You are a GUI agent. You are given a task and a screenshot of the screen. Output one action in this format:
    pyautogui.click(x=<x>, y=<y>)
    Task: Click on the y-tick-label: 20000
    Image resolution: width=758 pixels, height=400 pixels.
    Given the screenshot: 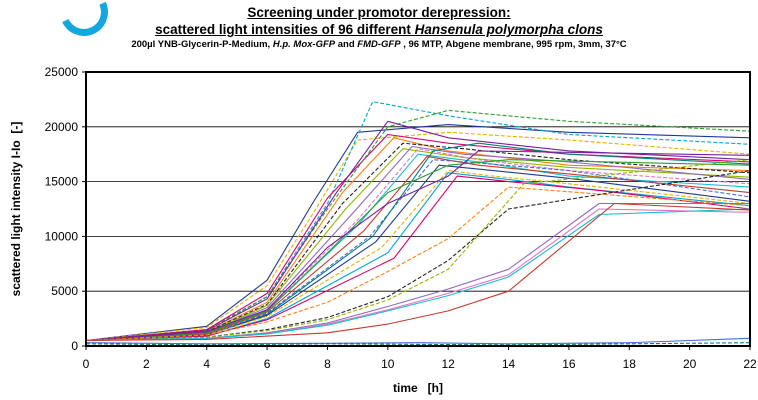 What is the action you would take?
    pyautogui.click(x=62, y=127)
    